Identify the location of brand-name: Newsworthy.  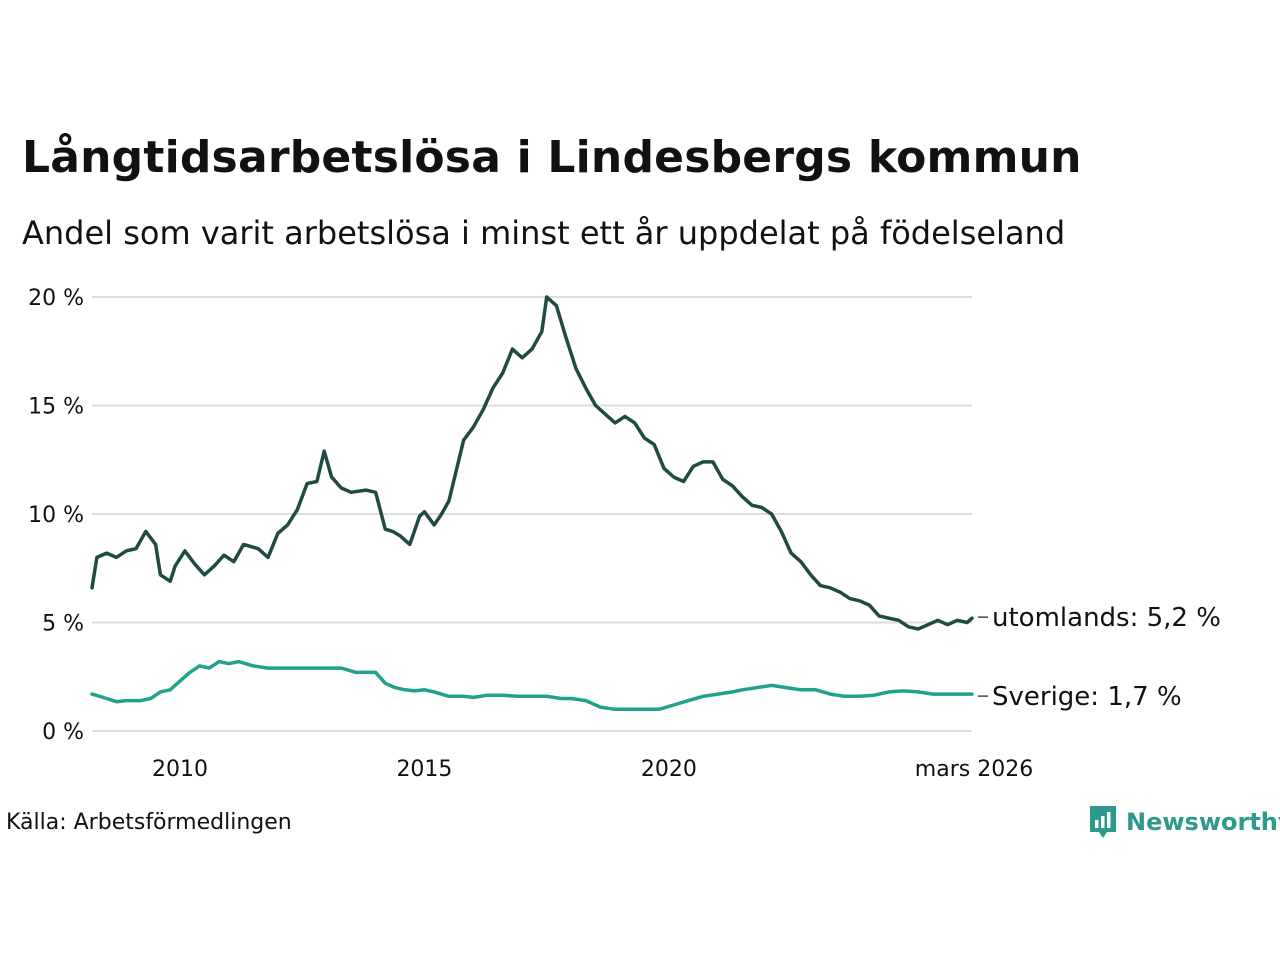
(1203, 822).